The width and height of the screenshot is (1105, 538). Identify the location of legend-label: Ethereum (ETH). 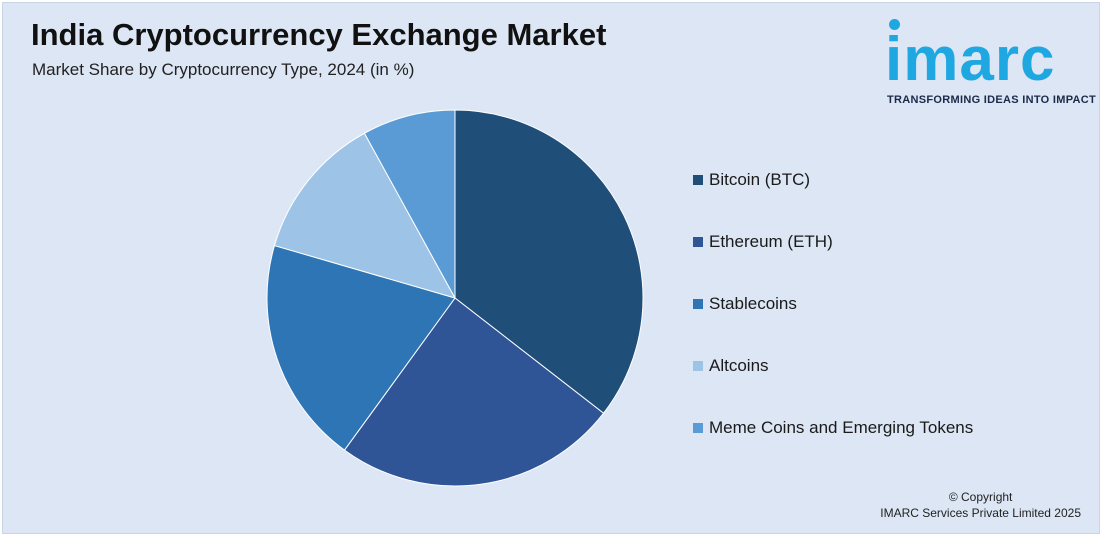
(771, 241).